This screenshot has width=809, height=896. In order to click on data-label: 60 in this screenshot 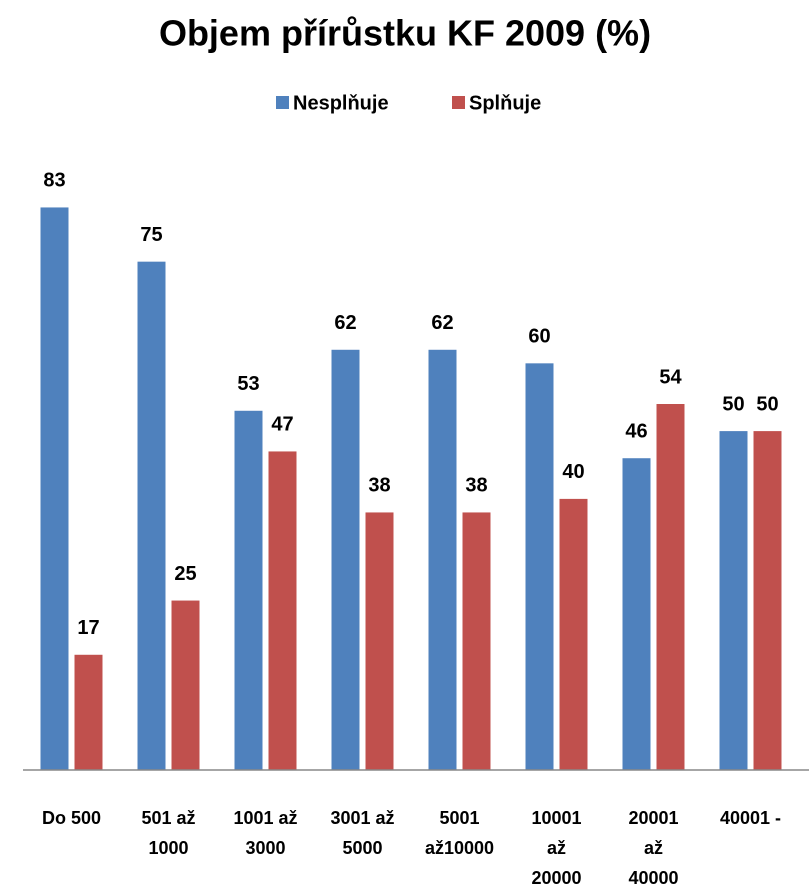, I will do `click(539, 337)`.